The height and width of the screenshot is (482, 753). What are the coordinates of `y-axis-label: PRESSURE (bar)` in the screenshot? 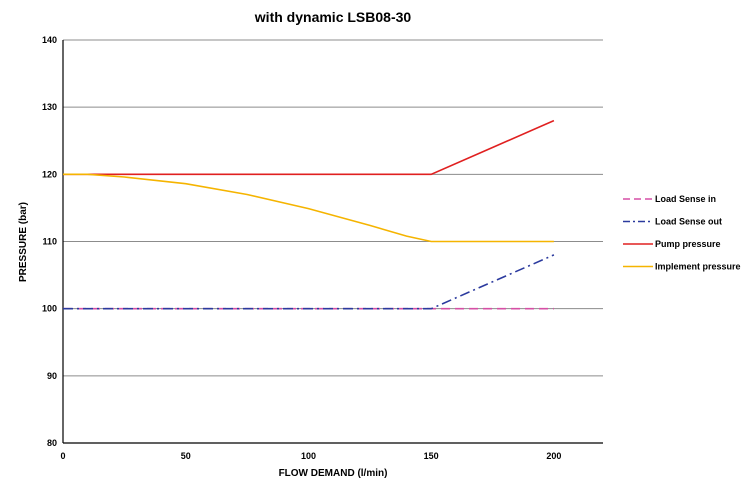 It's located at (23, 242).